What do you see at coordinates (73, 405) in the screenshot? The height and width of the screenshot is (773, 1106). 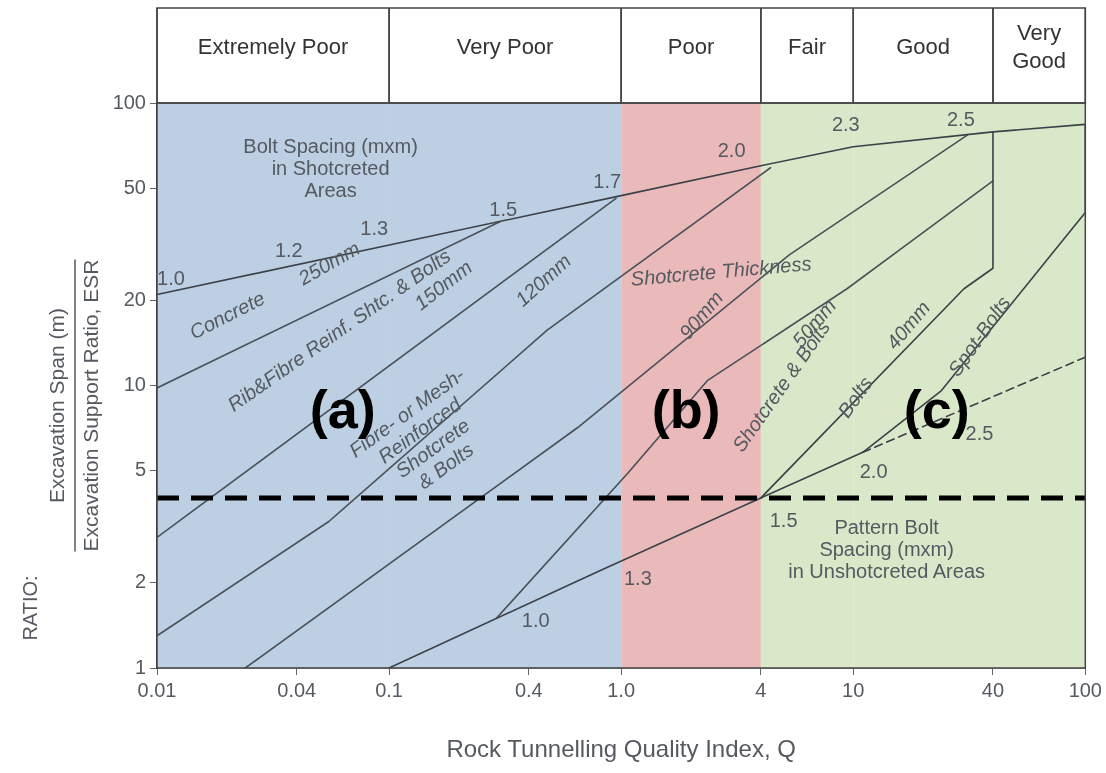 I see `y-axis-title: Excavation Span (m) Excavation Support Ratio, ESR` at bounding box center [73, 405].